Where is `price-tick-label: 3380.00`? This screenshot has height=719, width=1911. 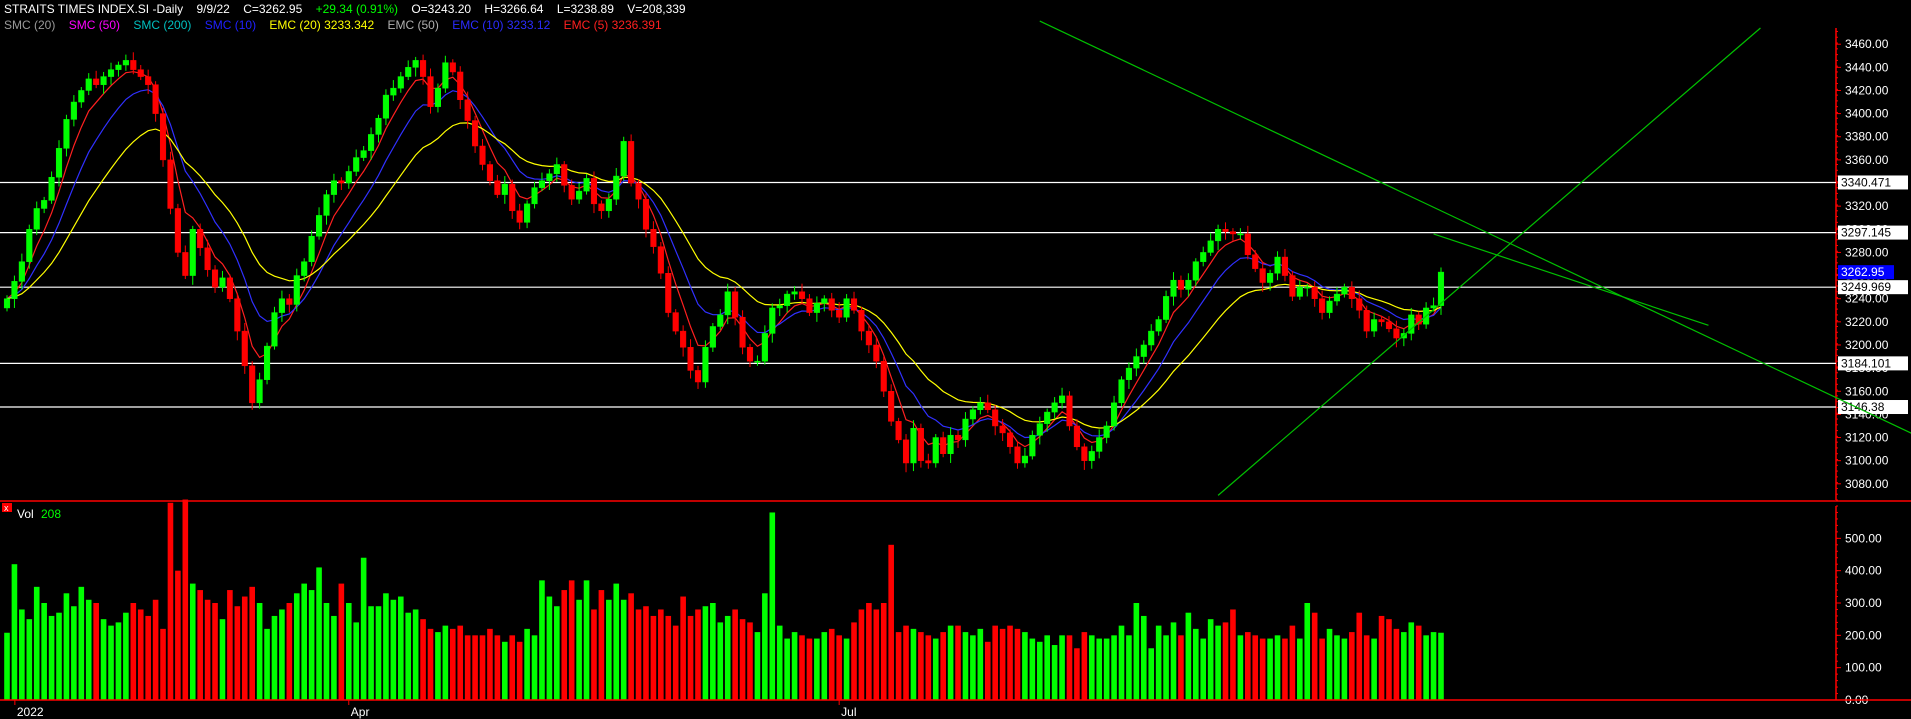
price-tick-label: 3380.00 is located at coordinates (1867, 137).